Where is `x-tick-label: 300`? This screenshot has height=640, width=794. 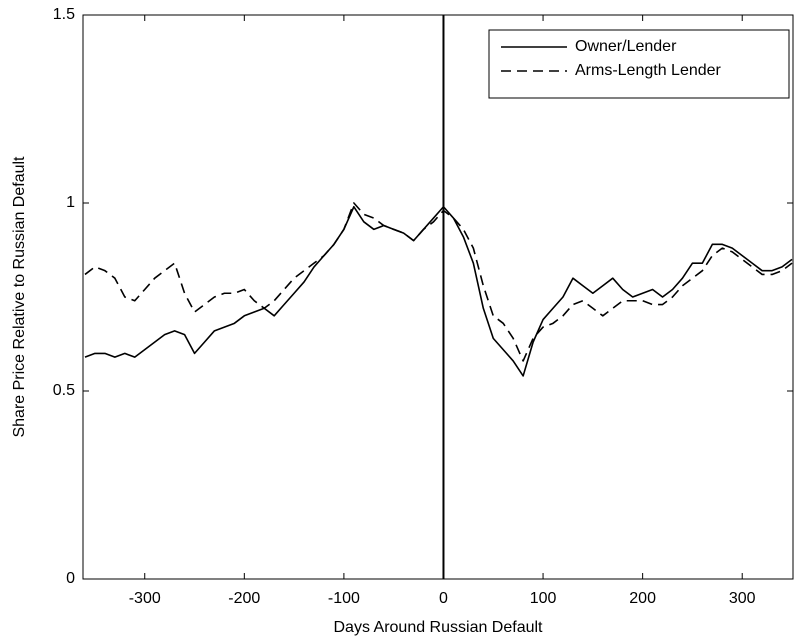 x-tick-label: 300 is located at coordinates (742, 598).